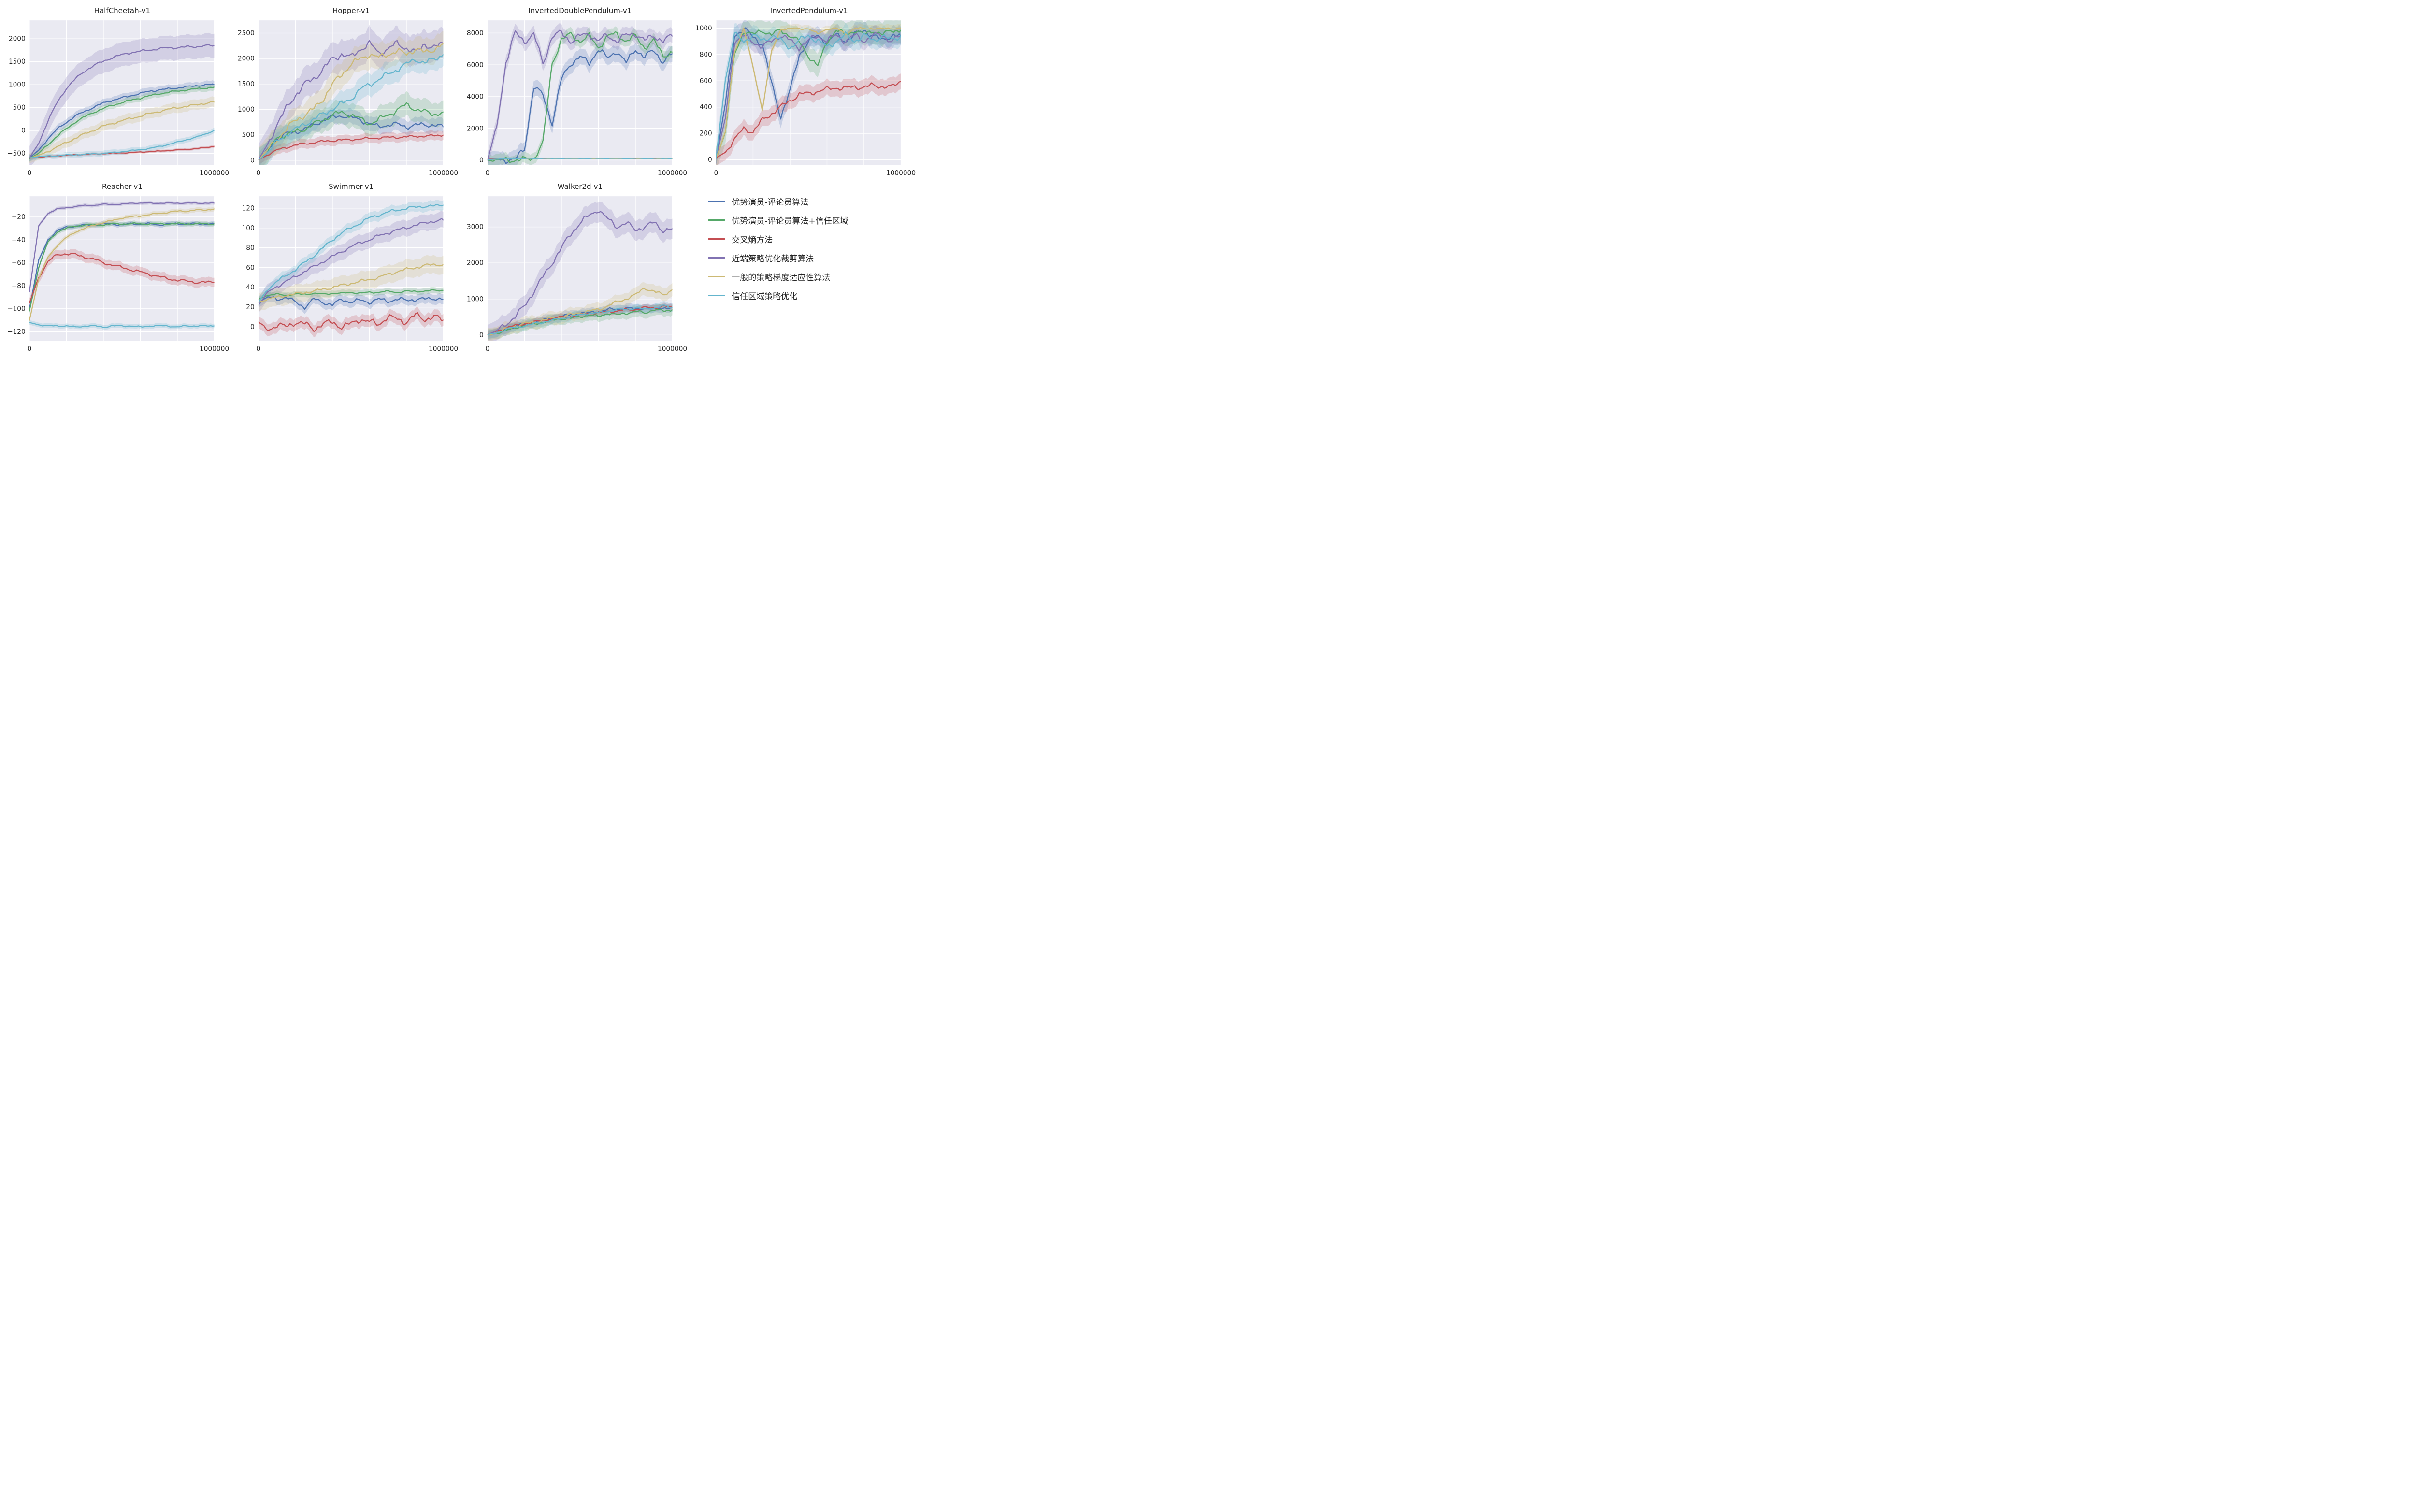 Image resolution: width=2416 pixels, height=1512 pixels. I want to click on svg-text: 3000, so click(474, 227).